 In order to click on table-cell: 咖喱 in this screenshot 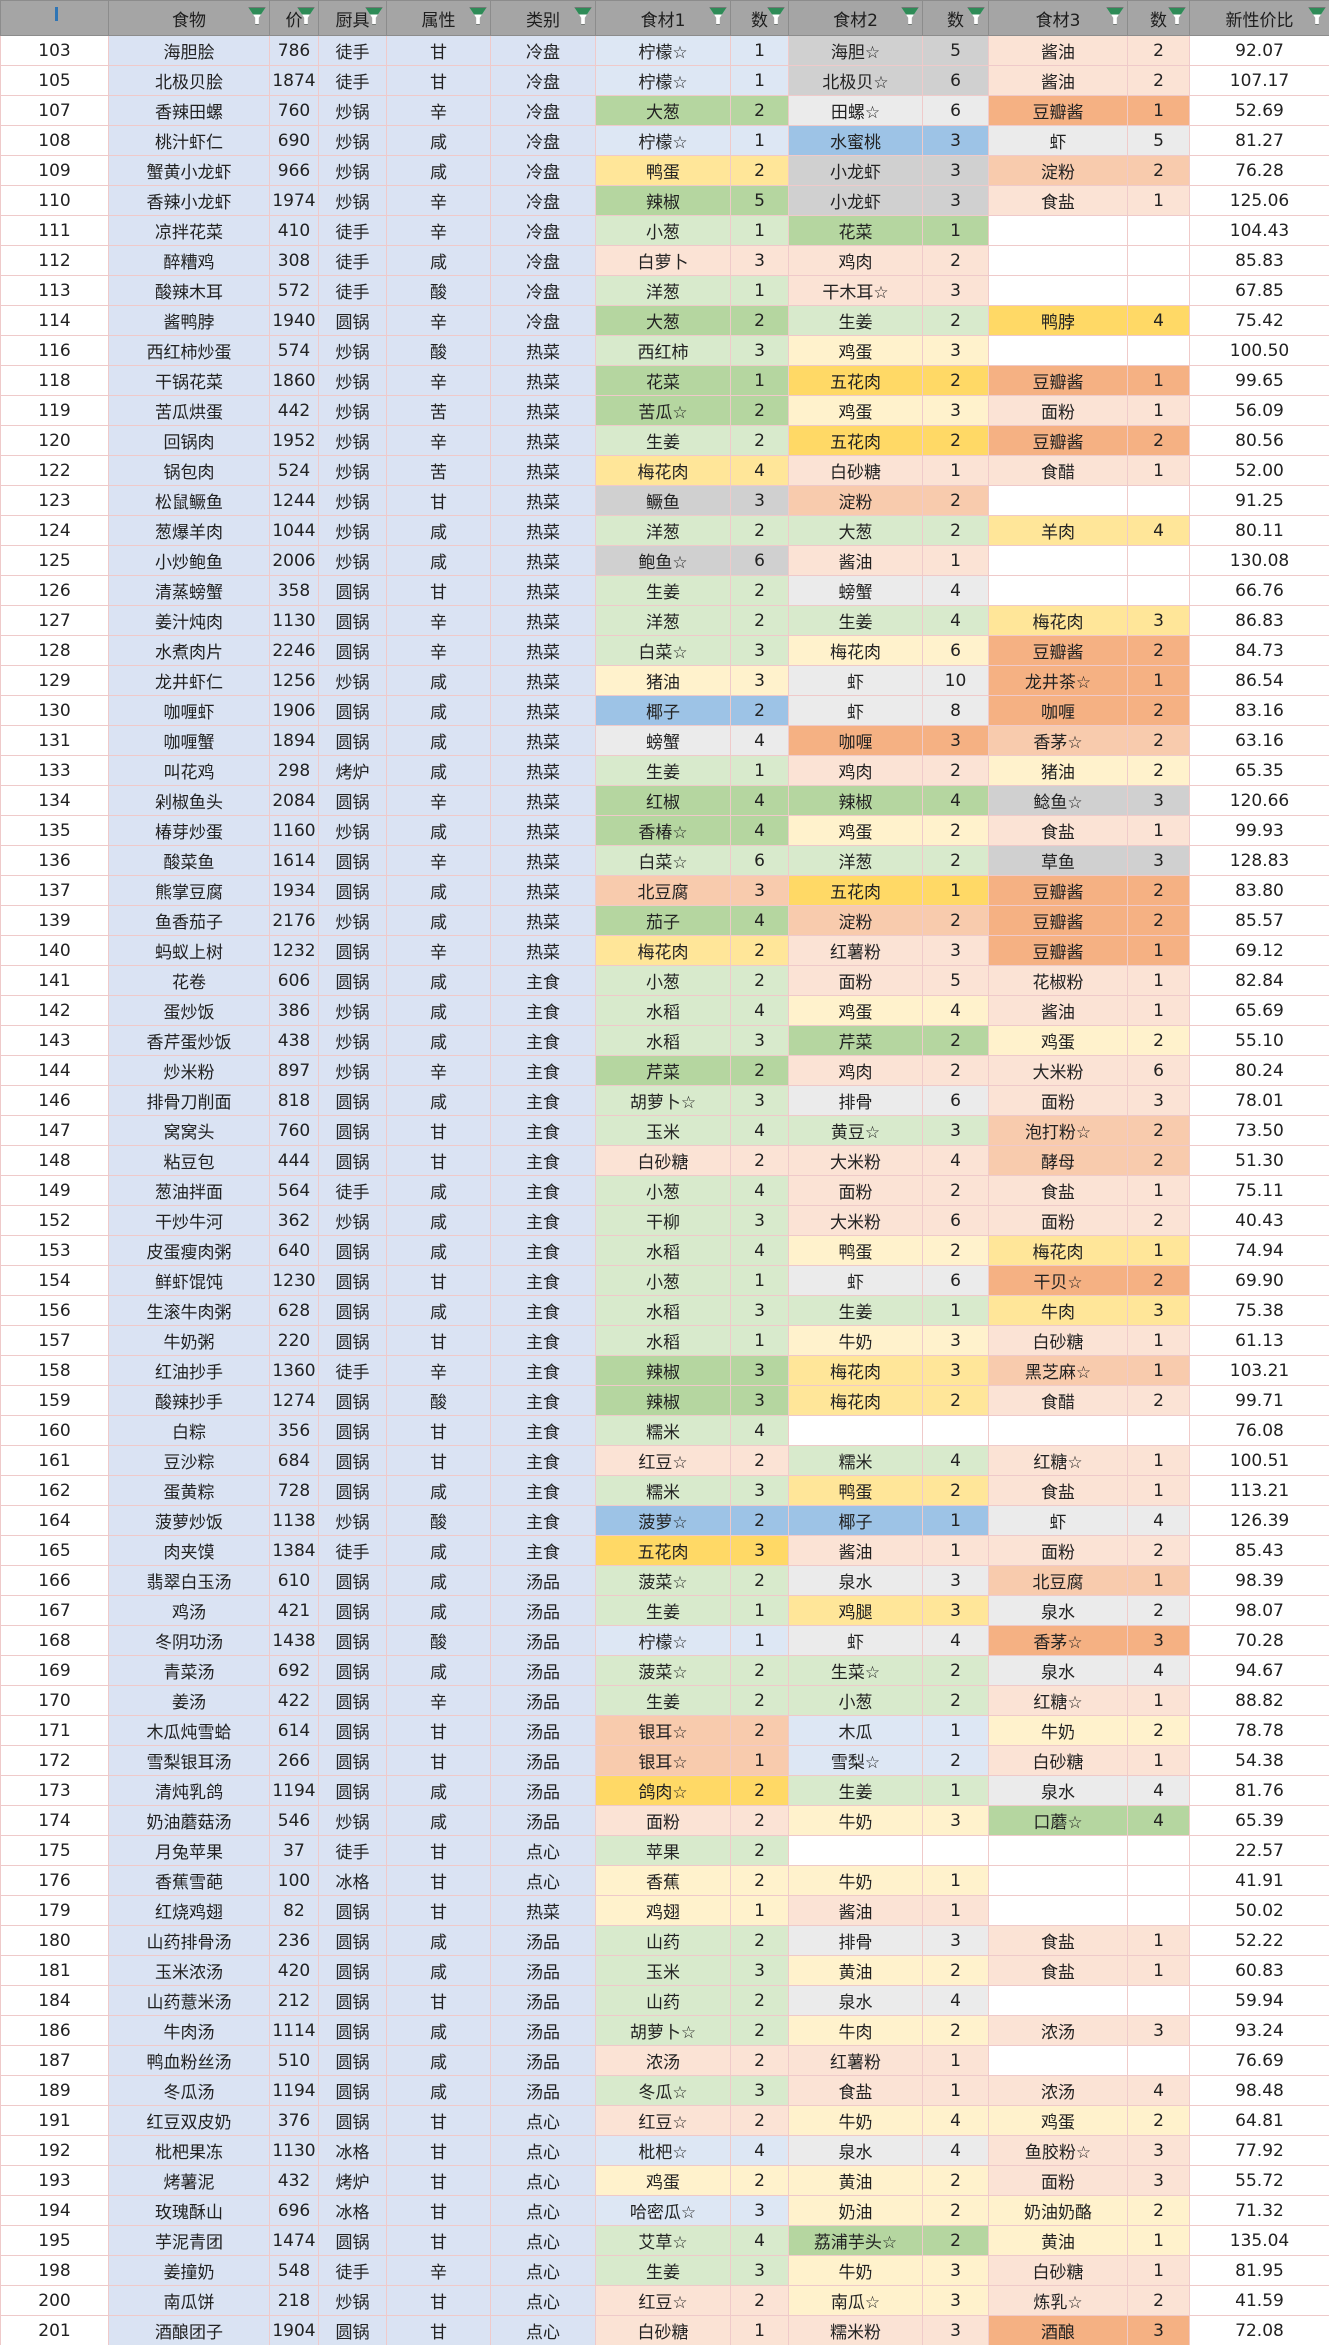, I will do `click(855, 740)`.